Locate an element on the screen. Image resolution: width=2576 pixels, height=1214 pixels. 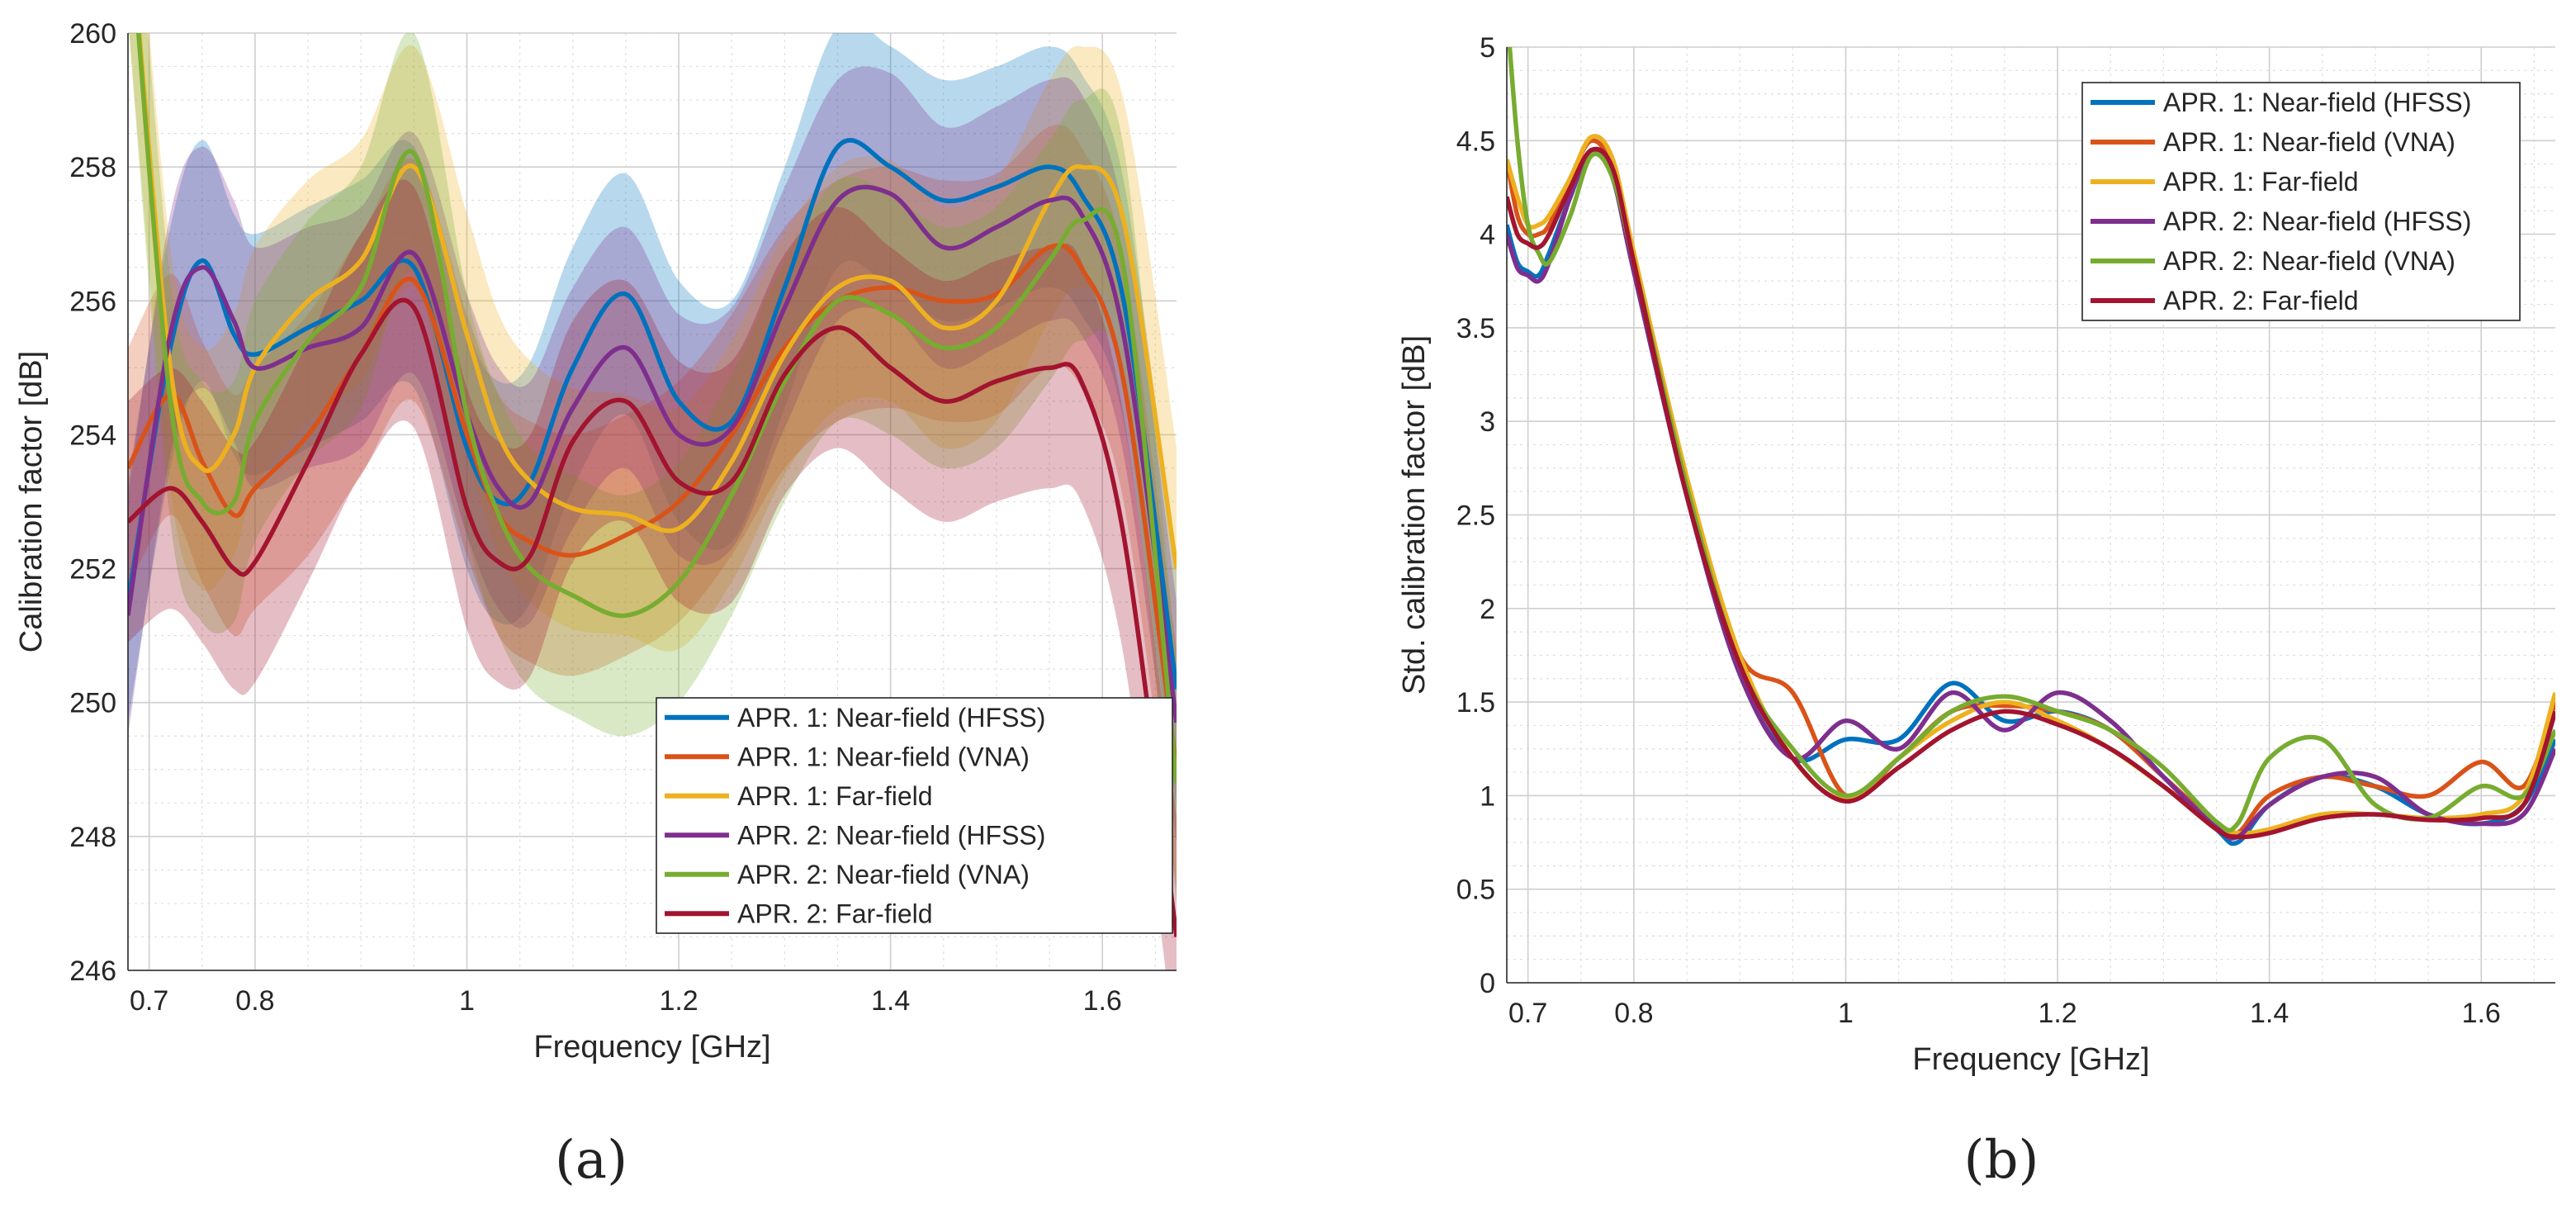
y-tick-label: 256 is located at coordinates (92, 301).